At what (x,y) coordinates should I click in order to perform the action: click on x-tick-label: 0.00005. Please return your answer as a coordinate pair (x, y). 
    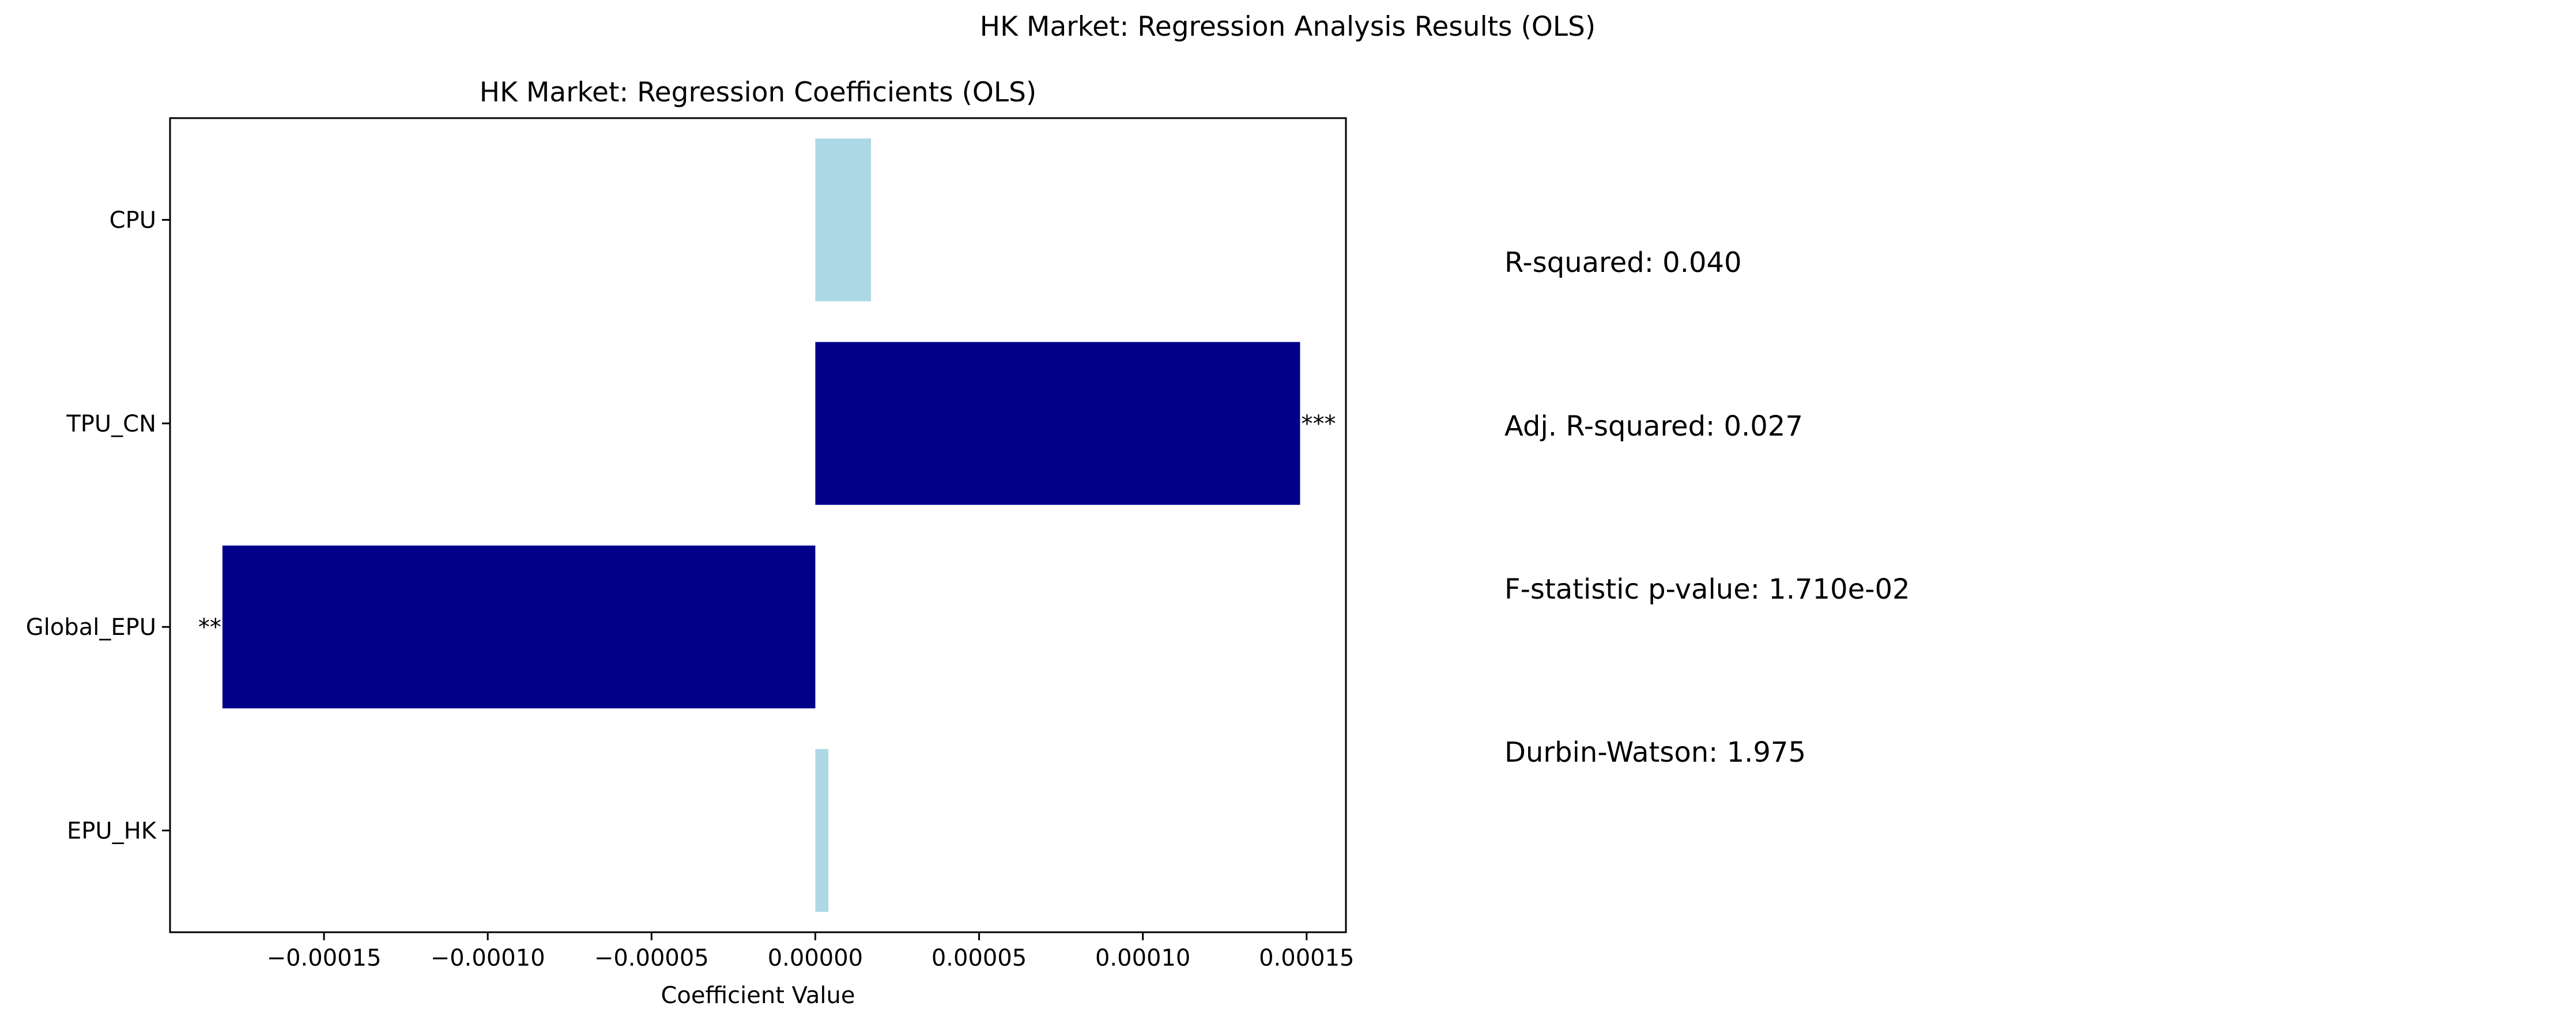
    Looking at the image, I should click on (979, 958).